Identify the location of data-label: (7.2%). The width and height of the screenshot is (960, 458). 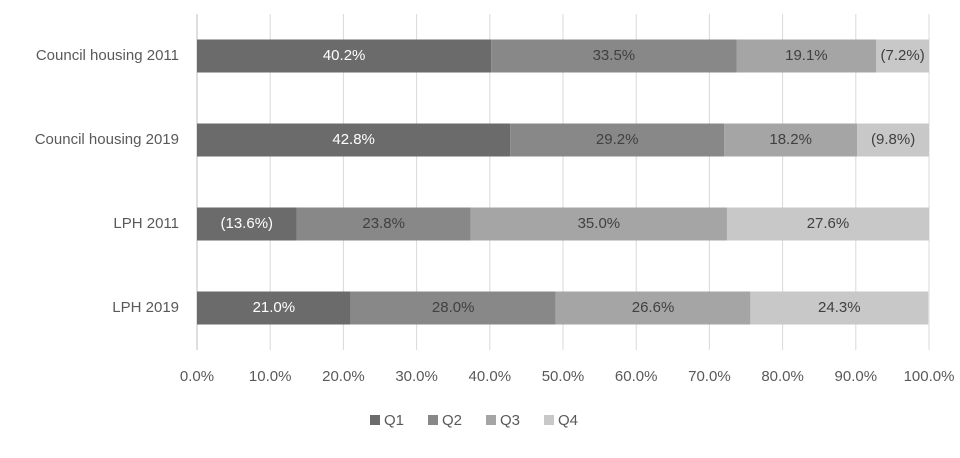
(903, 55).